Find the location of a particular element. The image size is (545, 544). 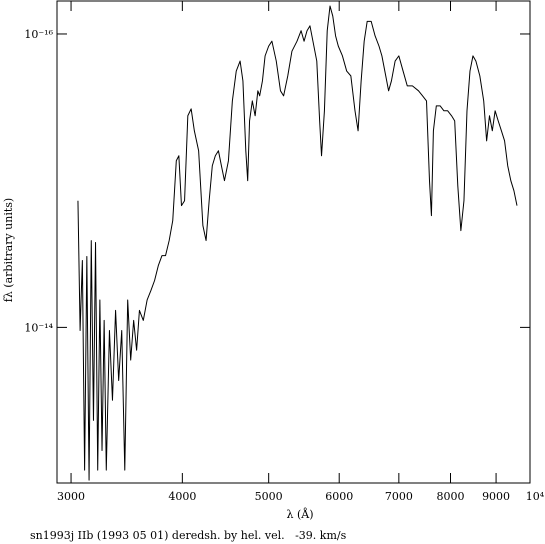

x-tick-label: 10⁴ is located at coordinates (535, 496).